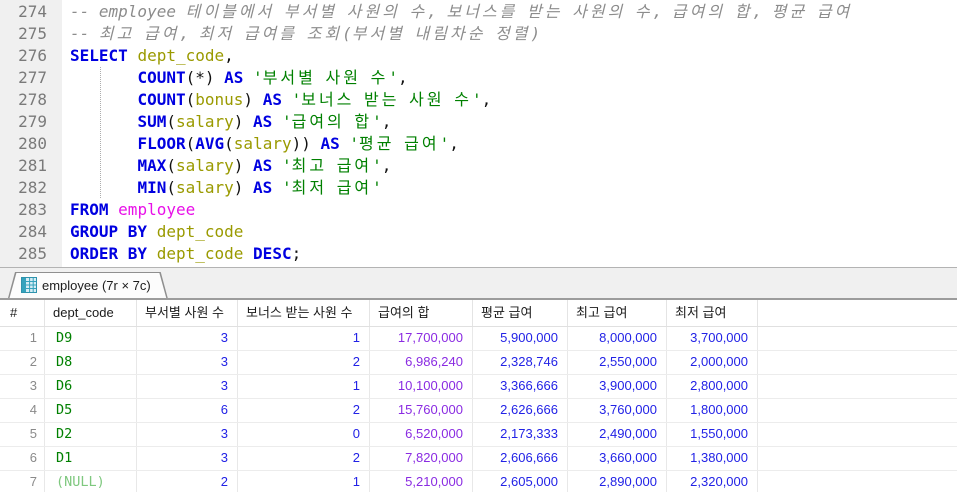 Image resolution: width=957 pixels, height=492 pixels. I want to click on grid-cell: 2,490,000, so click(617, 434).